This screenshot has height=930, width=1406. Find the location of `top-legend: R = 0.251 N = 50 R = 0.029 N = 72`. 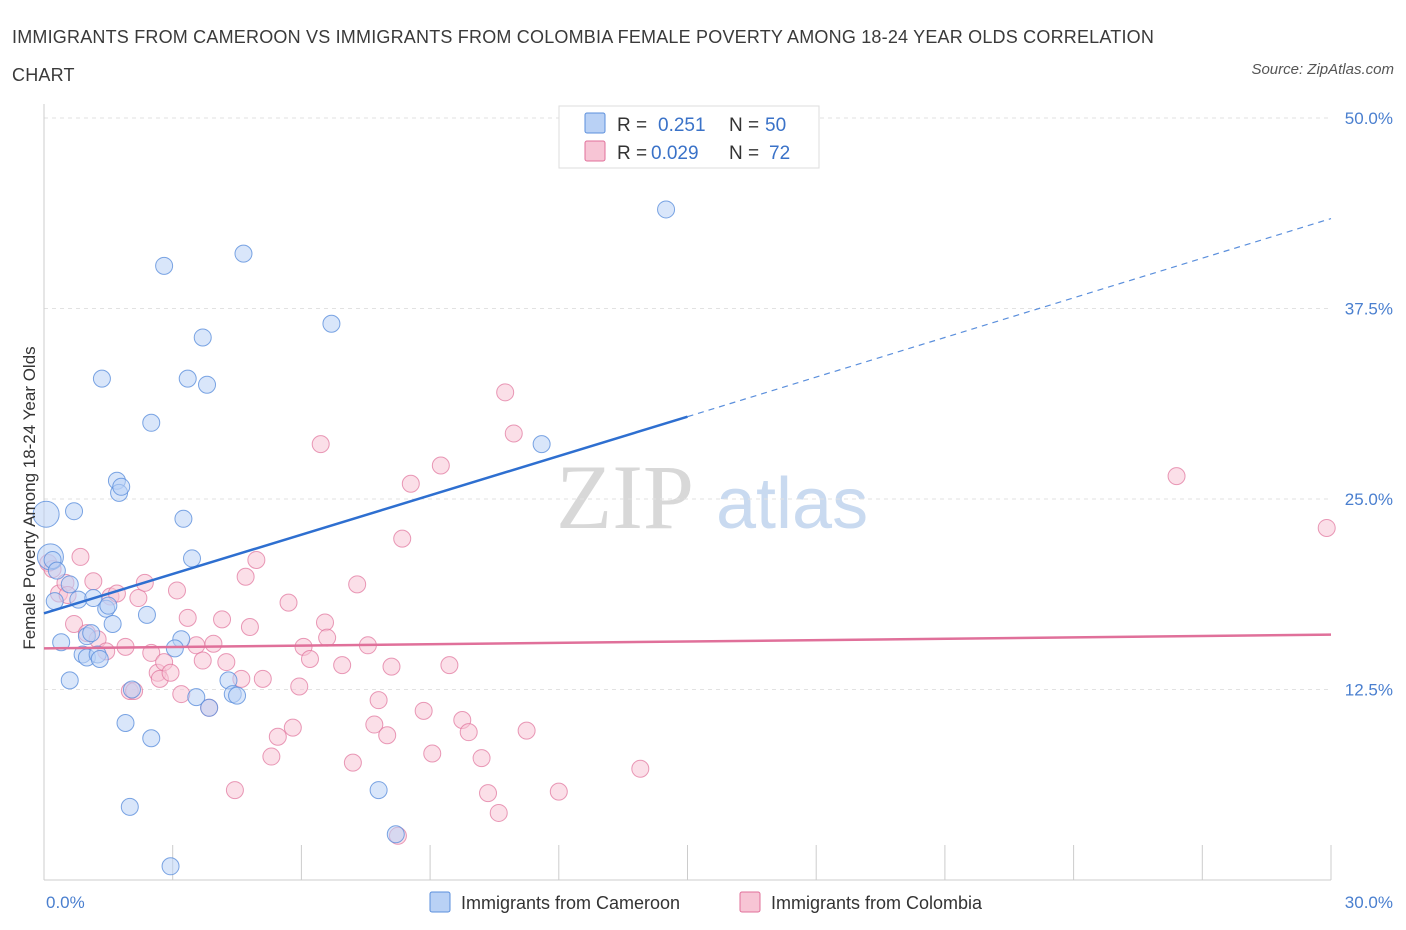

top-legend: R = 0.251 N = 50 R = 0.029 N = 72 is located at coordinates (689, 137).